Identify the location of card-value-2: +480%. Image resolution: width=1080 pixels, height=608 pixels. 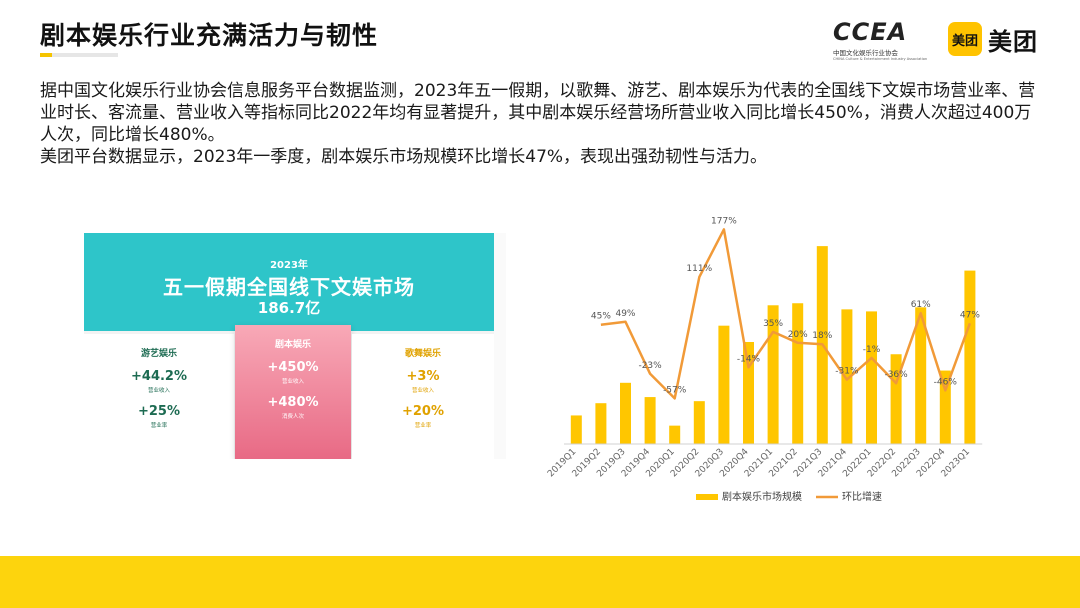
(293, 402).